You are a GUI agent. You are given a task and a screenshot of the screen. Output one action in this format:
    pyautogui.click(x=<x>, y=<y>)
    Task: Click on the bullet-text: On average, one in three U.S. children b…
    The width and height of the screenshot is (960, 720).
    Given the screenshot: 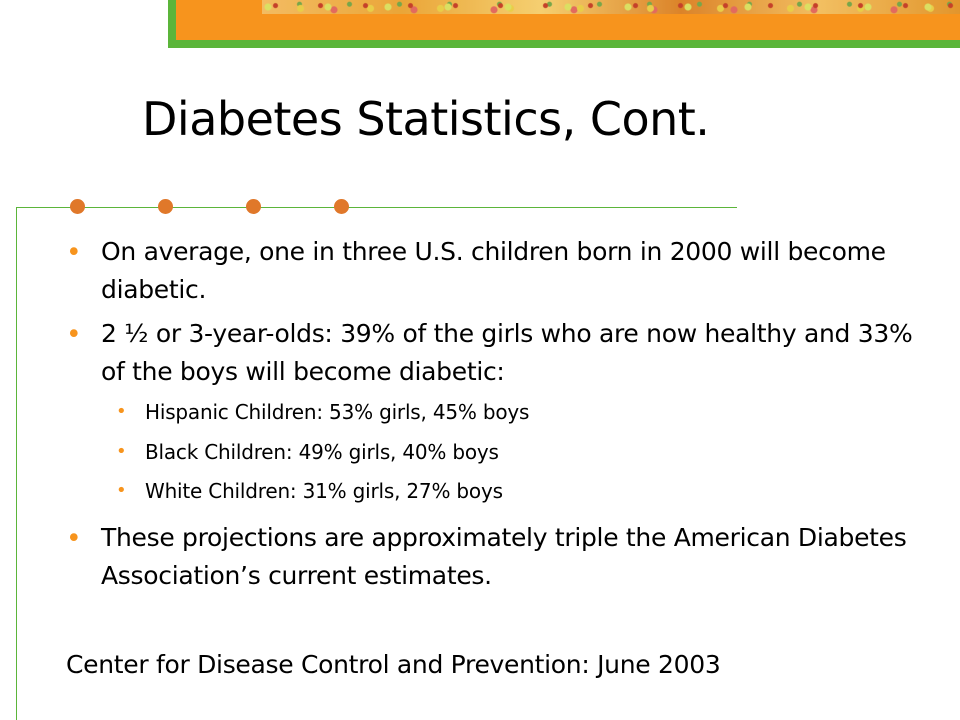 What is the action you would take?
    pyautogui.click(x=493, y=270)
    